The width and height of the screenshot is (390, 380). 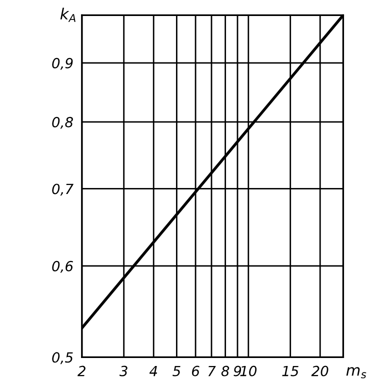 I want to click on y-tick-label: 0,9, so click(x=62, y=64).